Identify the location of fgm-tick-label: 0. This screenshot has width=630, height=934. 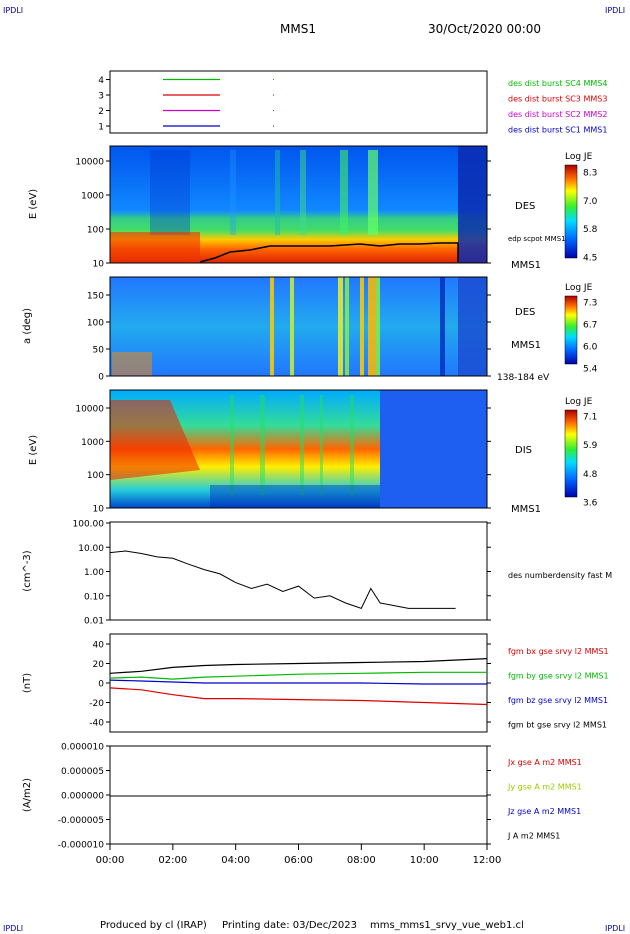
(101, 685).